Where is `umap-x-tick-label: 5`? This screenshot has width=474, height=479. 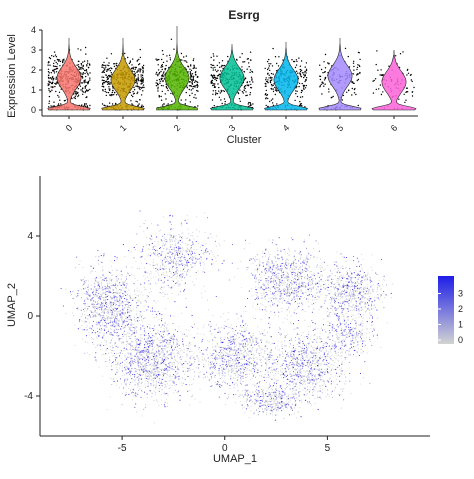
umap-x-tick-label: 5 is located at coordinates (328, 448).